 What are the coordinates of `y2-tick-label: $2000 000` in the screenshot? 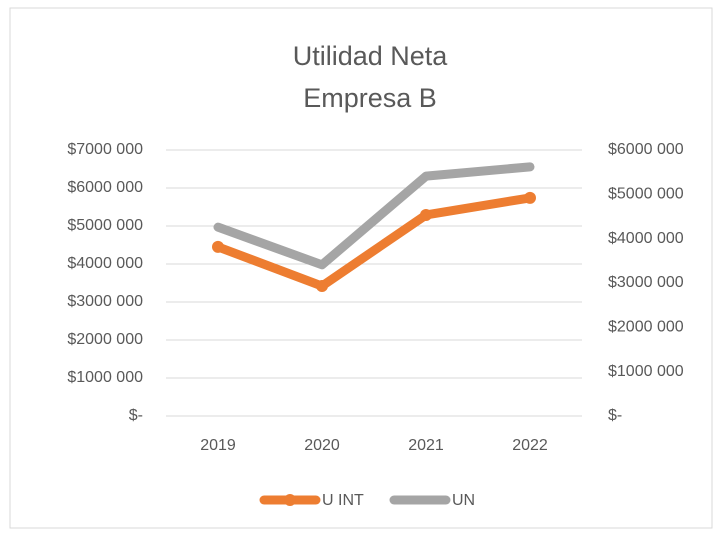 It's located at (646, 327).